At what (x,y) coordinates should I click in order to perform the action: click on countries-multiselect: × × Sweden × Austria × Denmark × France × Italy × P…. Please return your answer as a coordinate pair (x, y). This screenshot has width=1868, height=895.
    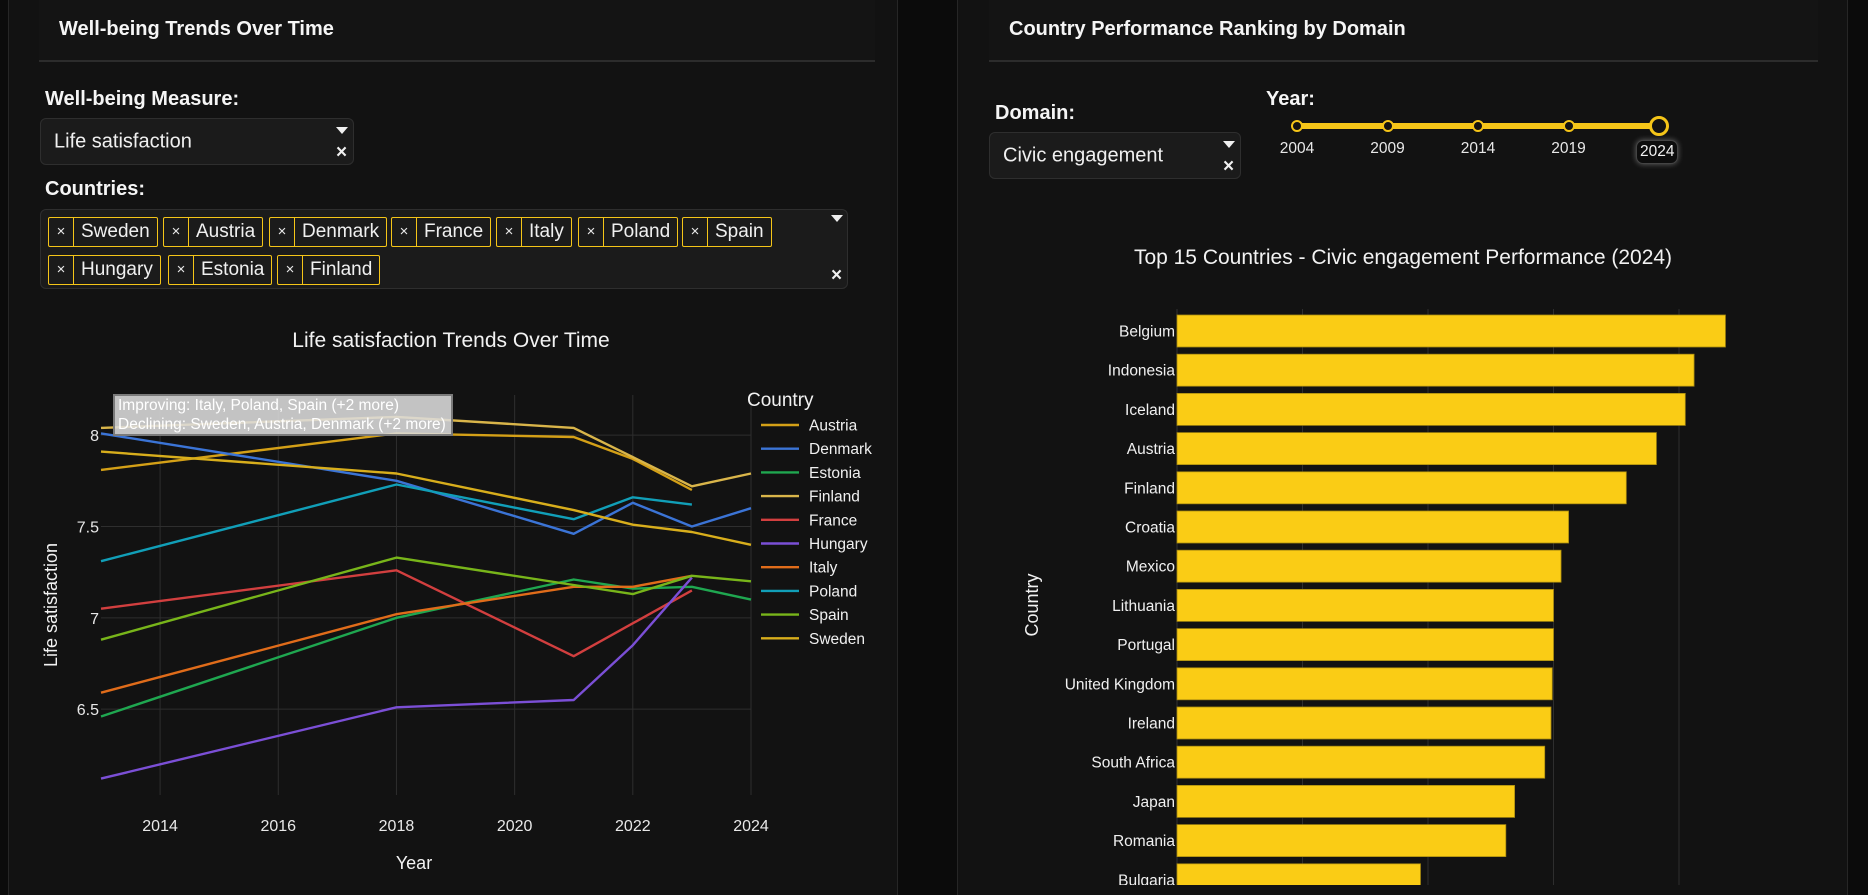
    Looking at the image, I should click on (444, 249).